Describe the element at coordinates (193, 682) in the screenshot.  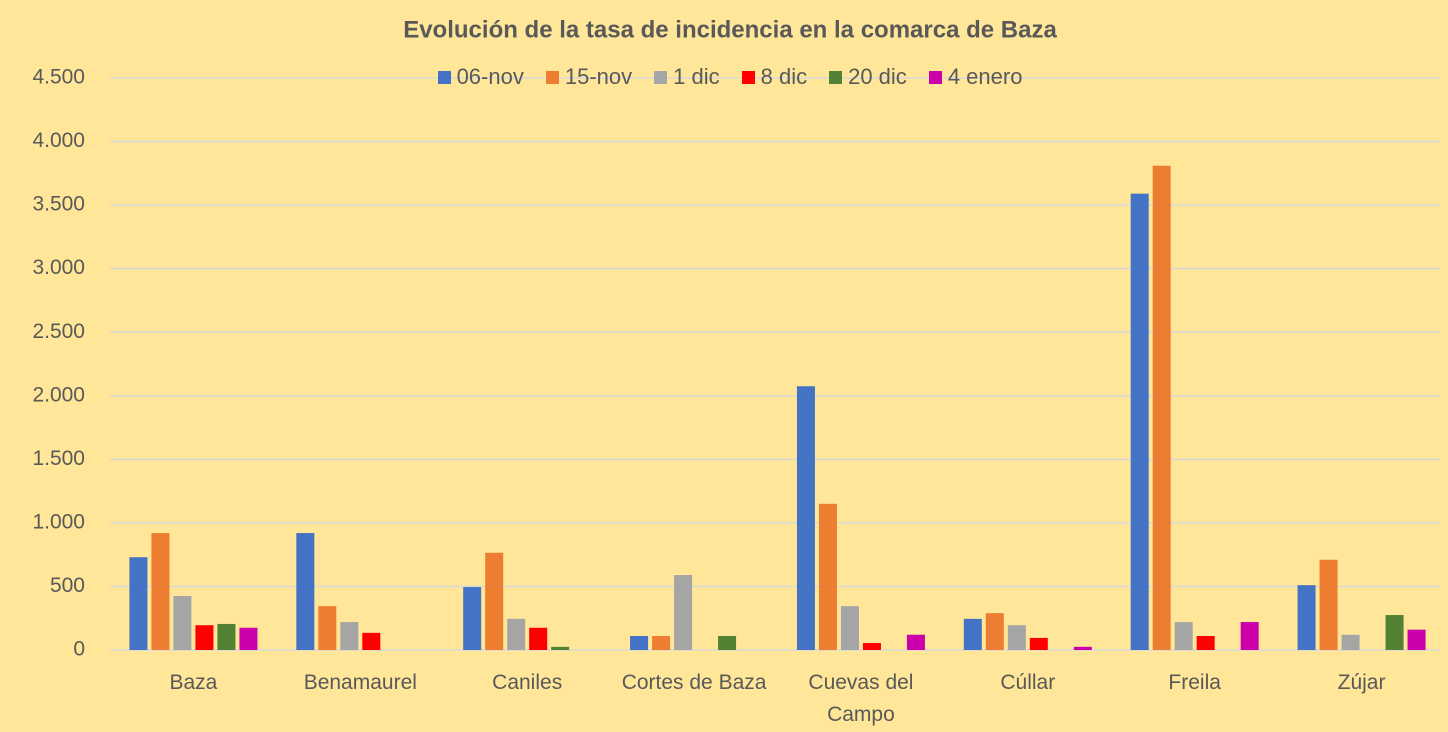
I see `x-tick-label: Baza` at that location.